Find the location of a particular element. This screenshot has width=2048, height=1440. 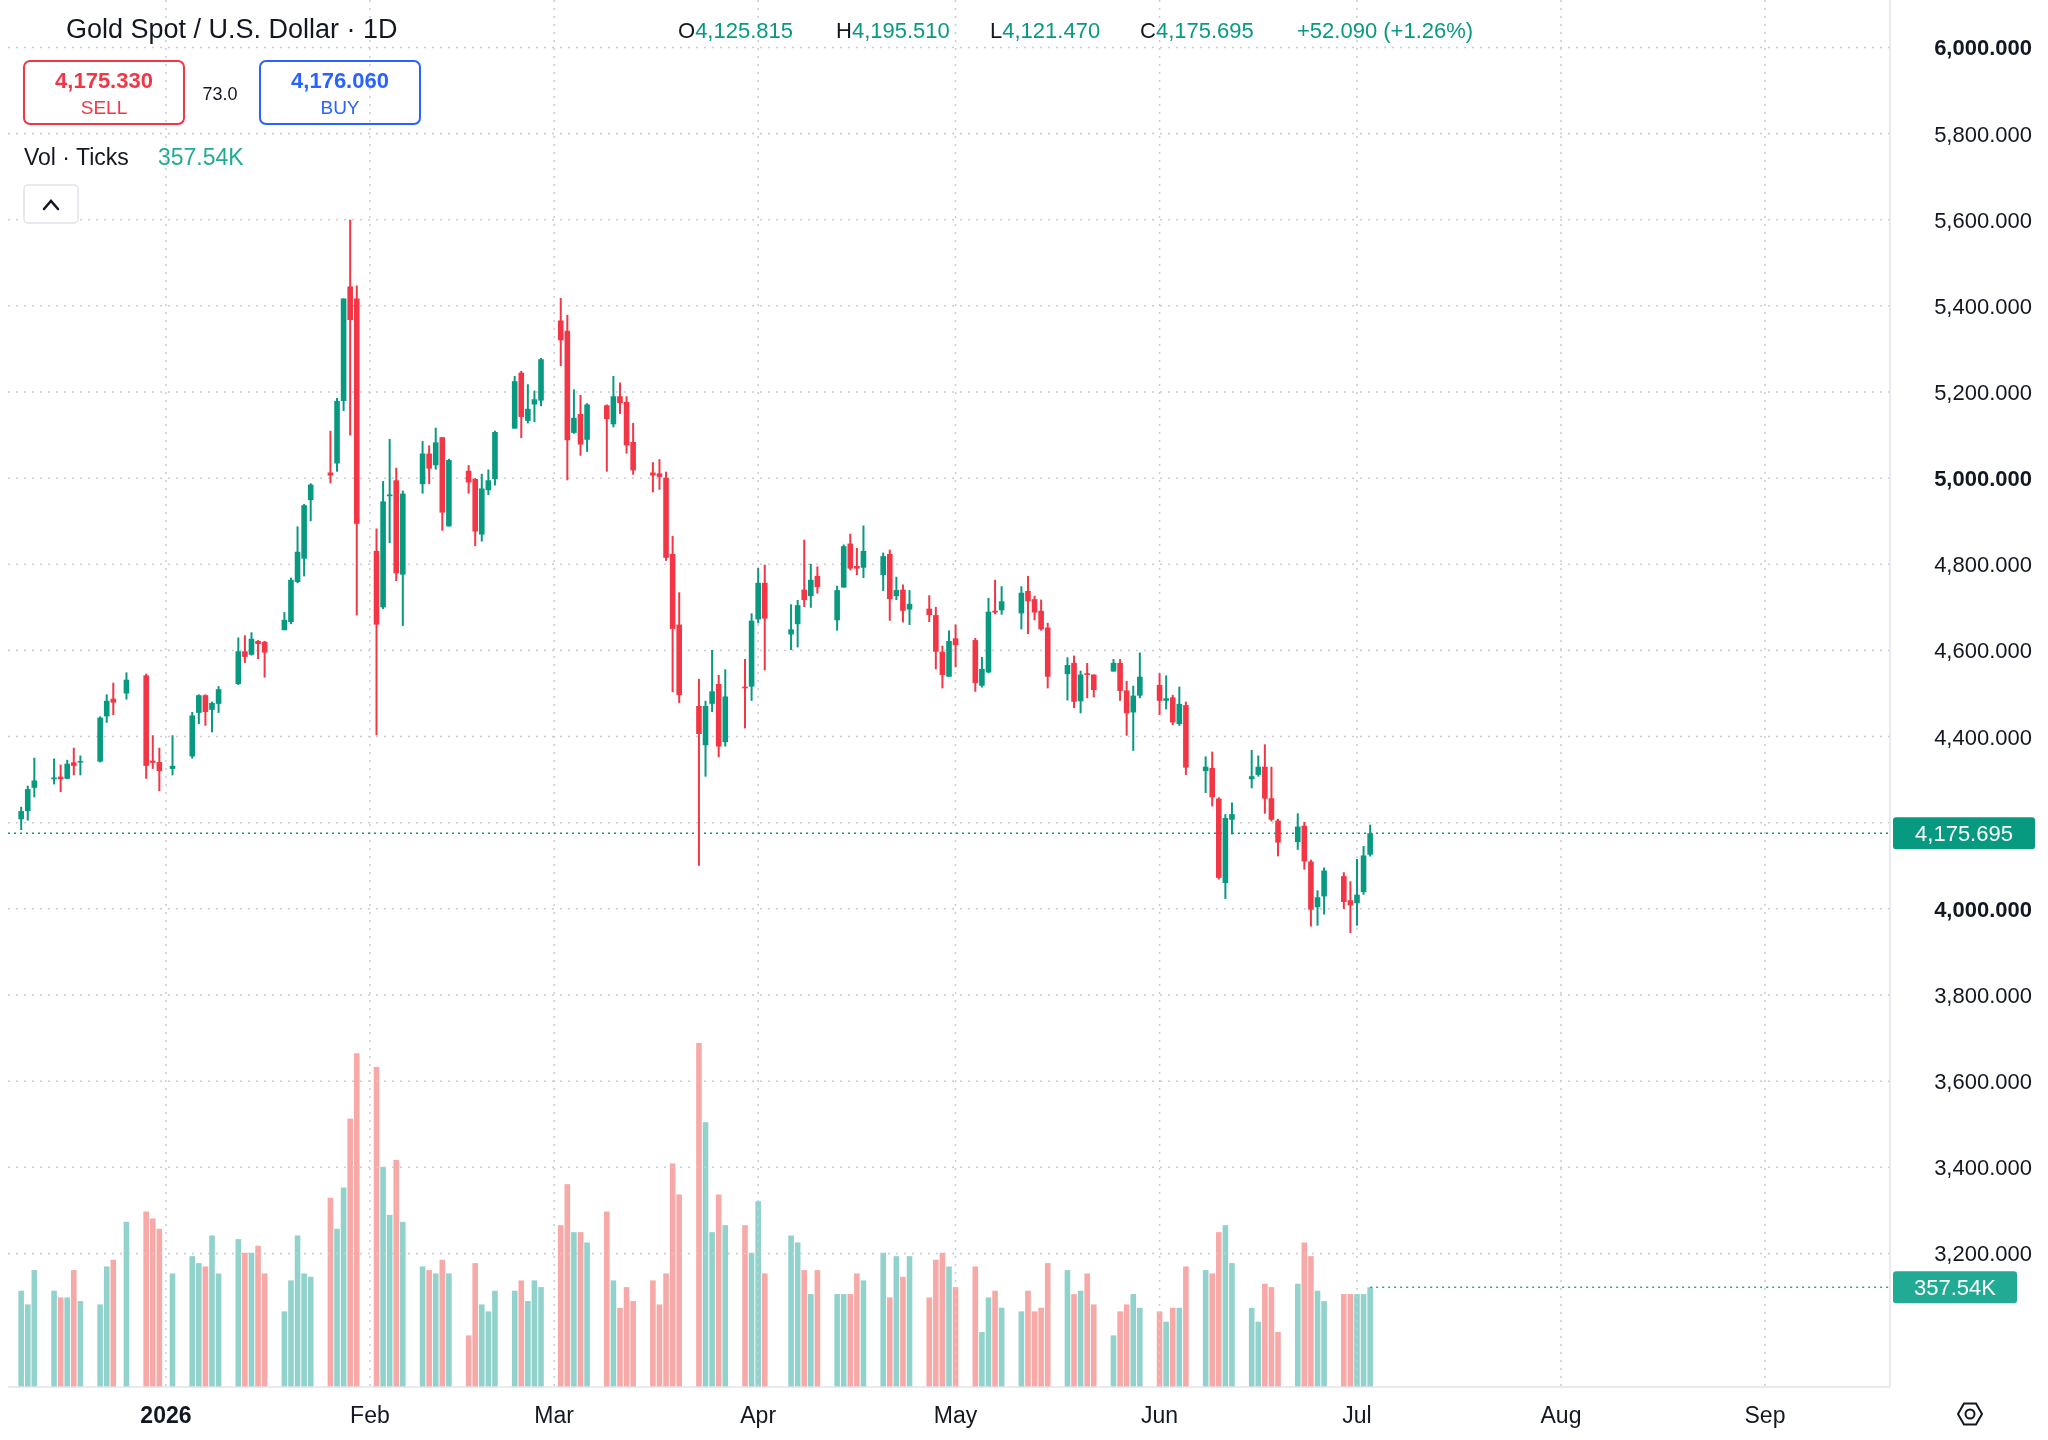

annotation: SELL is located at coordinates (104, 107).